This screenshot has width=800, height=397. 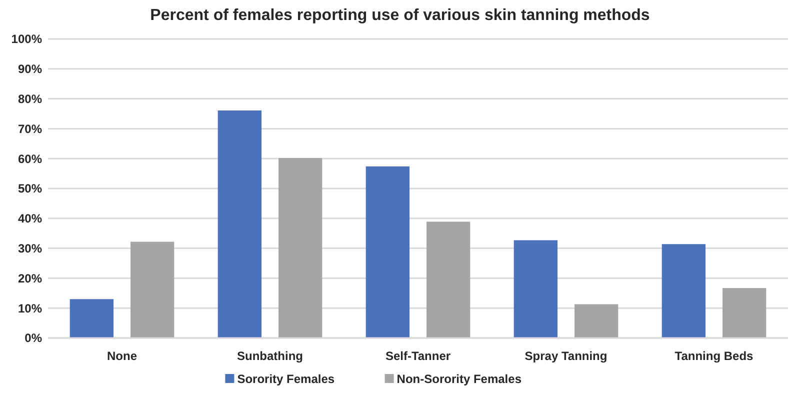 I want to click on y-tick-label: 100%, so click(x=26, y=39).